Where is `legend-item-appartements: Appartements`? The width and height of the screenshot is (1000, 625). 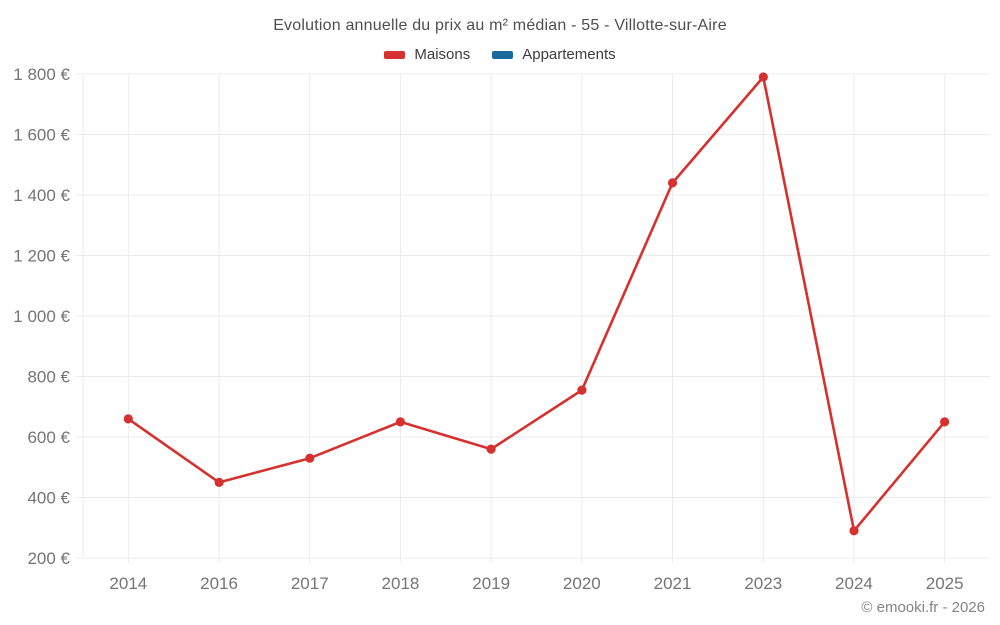
legend-item-appartements: Appartements is located at coordinates (554, 54).